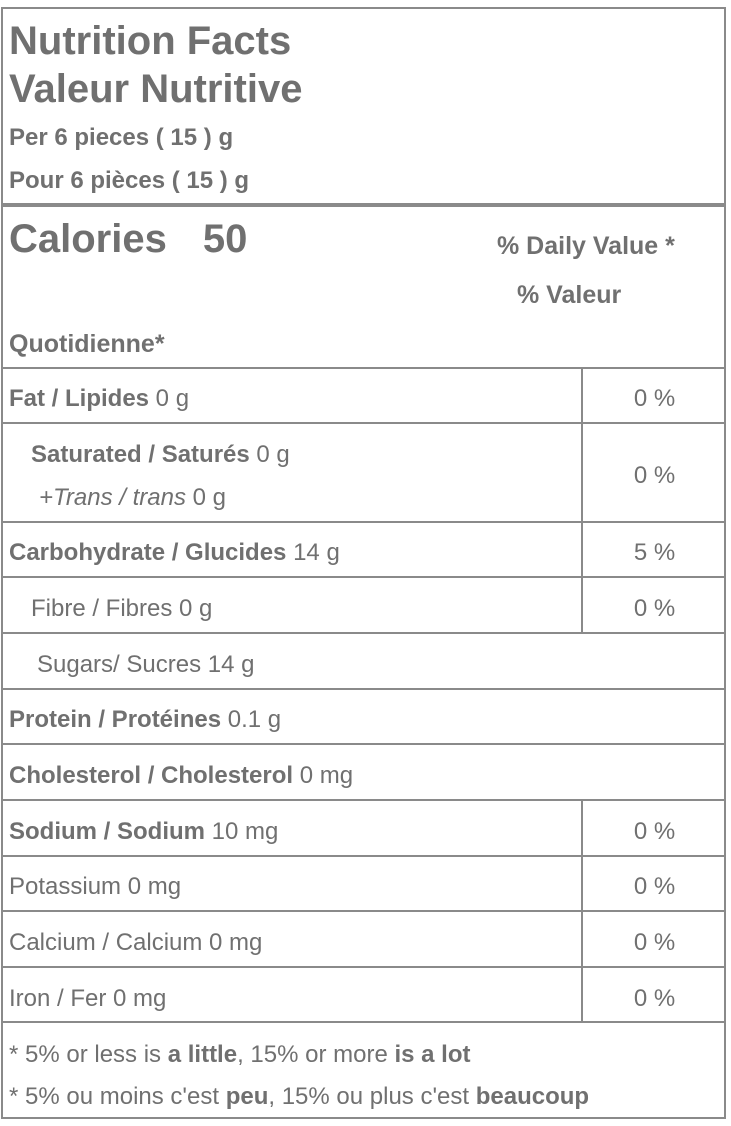 The width and height of the screenshot is (731, 1126). I want to click on daily-value-header-fr-cont: Quotidienne*, so click(87, 344).